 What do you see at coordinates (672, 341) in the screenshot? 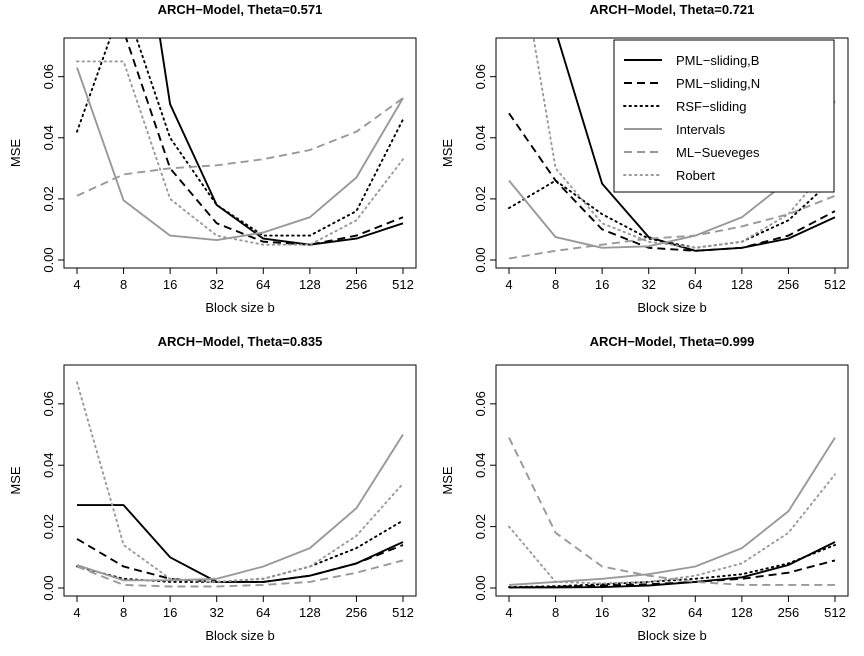
I see `chart-title: ARCH−Model, Theta=0.999` at bounding box center [672, 341].